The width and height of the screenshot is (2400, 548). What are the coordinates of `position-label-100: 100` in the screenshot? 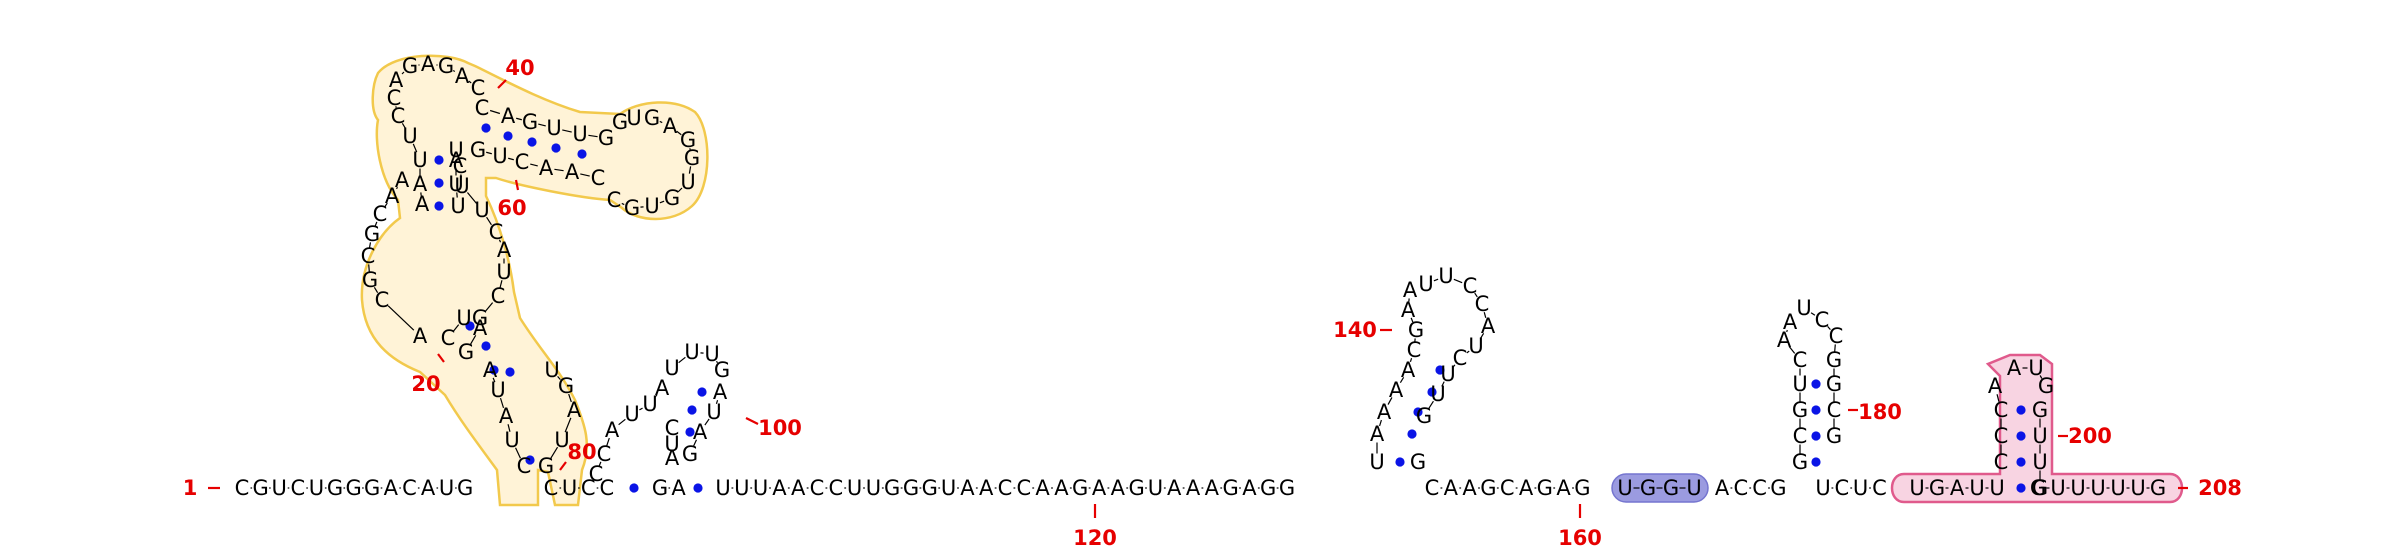 It's located at (780, 428).